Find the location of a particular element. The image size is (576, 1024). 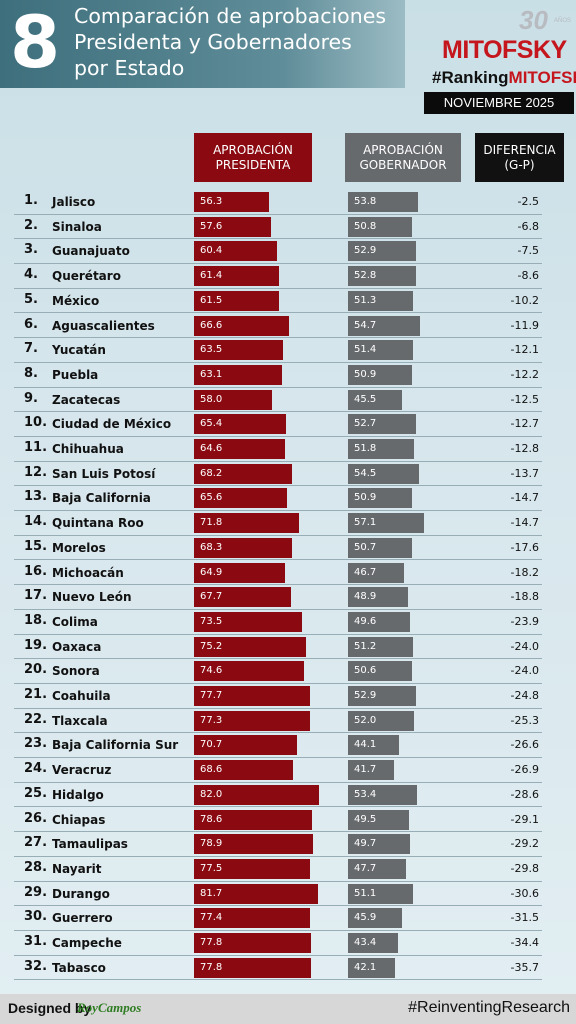

state-name: Chihuahua is located at coordinates (88, 449).